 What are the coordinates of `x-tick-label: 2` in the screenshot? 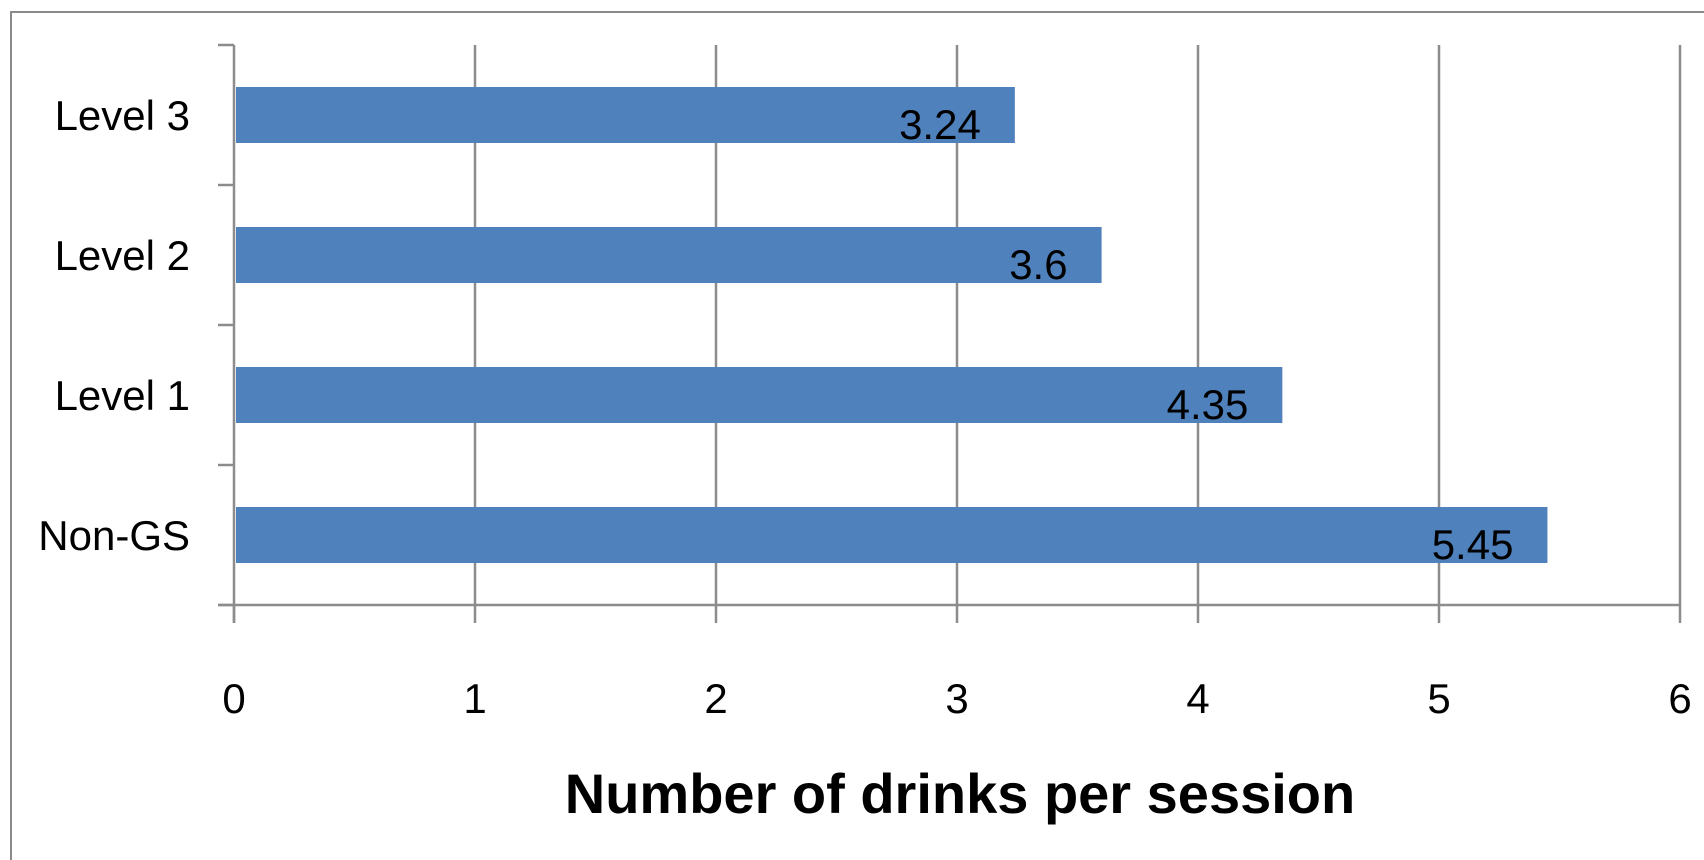 It's located at (715, 698).